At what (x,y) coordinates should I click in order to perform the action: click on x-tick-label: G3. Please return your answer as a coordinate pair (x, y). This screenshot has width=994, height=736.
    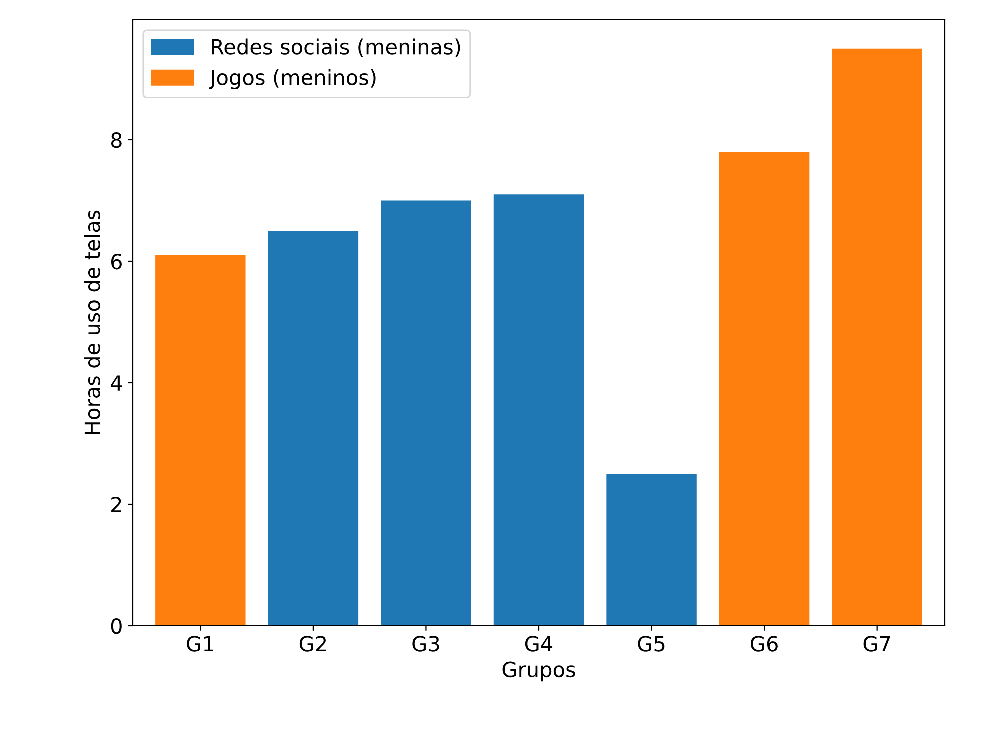
    Looking at the image, I should click on (426, 644).